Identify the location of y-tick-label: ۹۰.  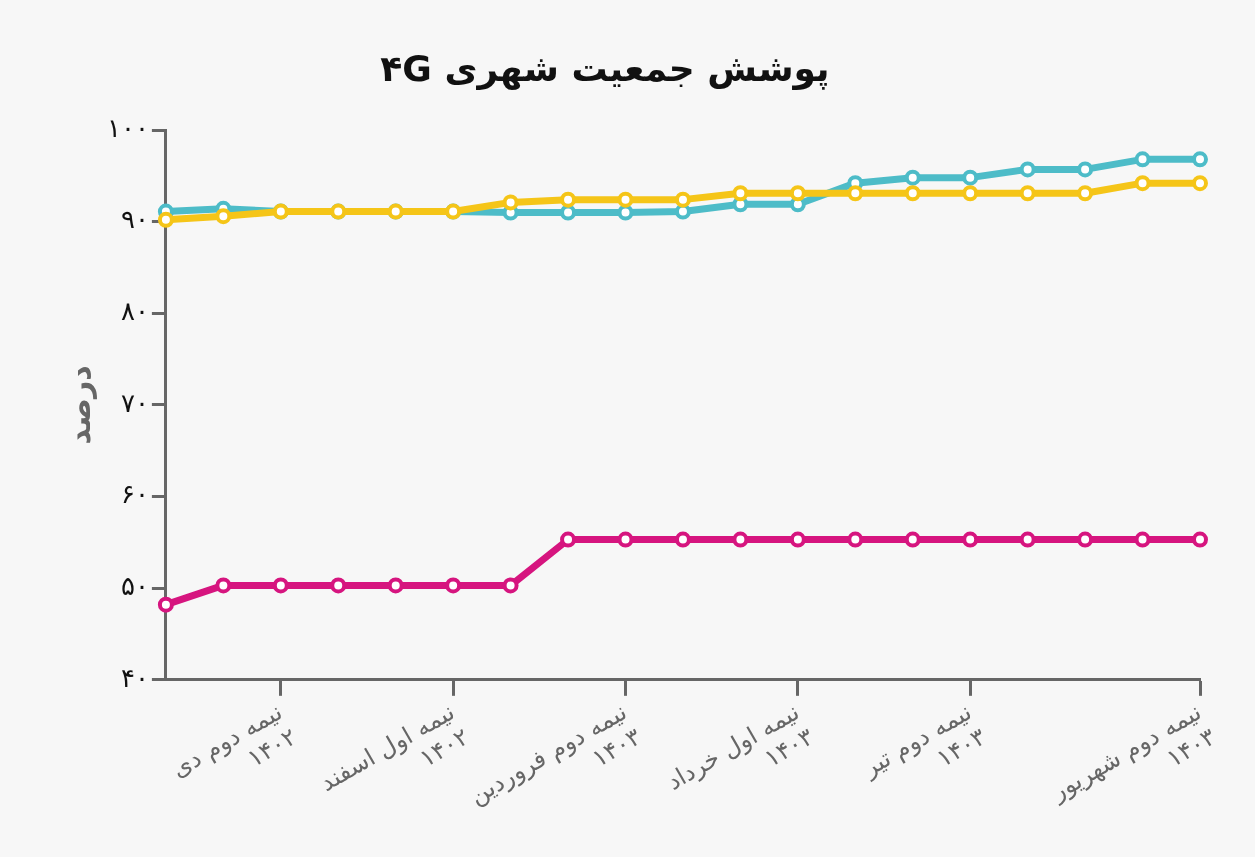
(134, 219).